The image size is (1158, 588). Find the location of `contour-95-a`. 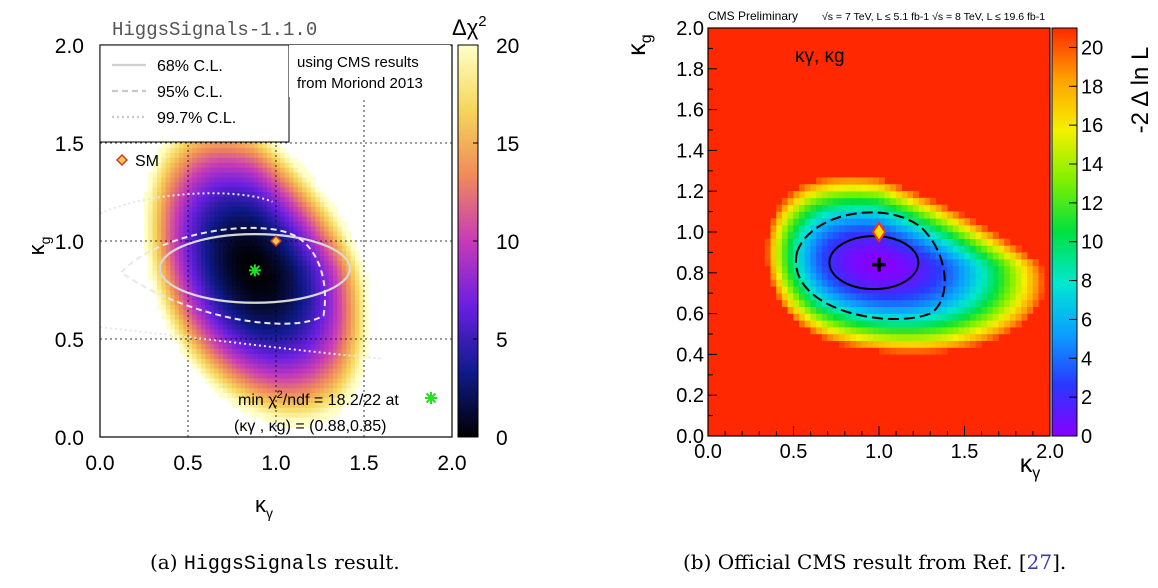

contour-95-a is located at coordinates (222, 275).